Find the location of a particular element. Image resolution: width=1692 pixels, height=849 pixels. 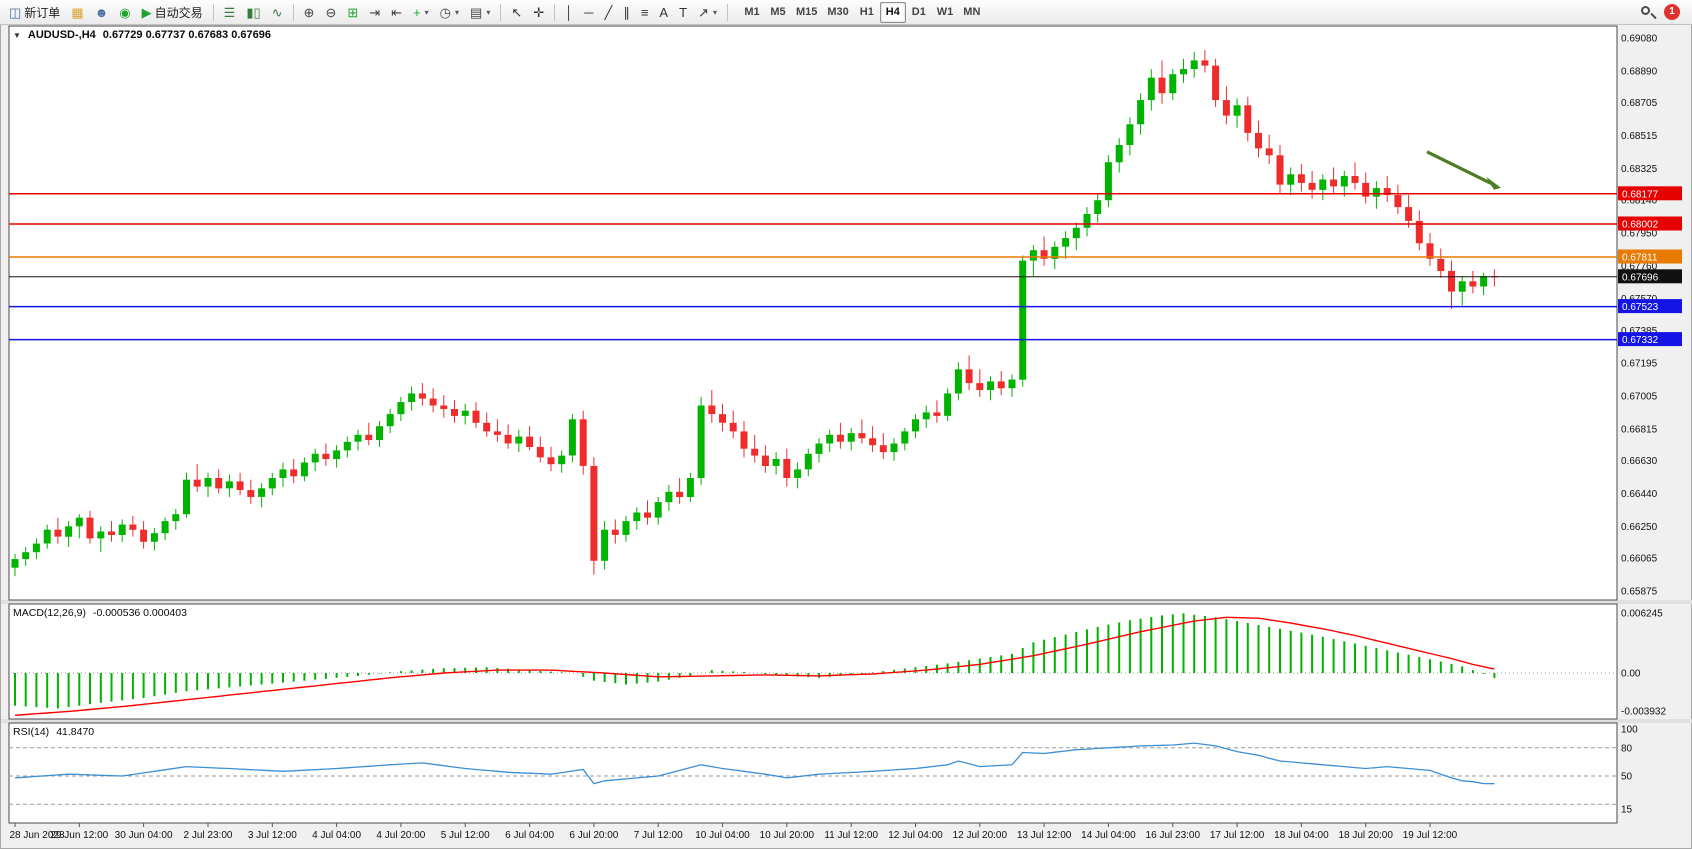

toolbar-line-chart-button: ∿ is located at coordinates (277, 12).